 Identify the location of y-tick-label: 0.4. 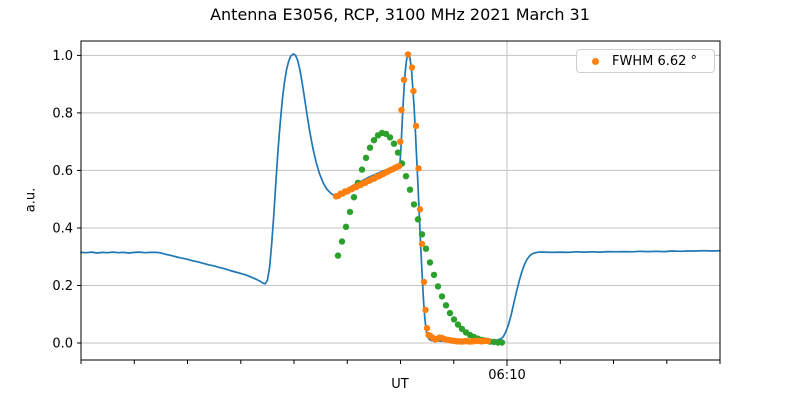
(62, 229).